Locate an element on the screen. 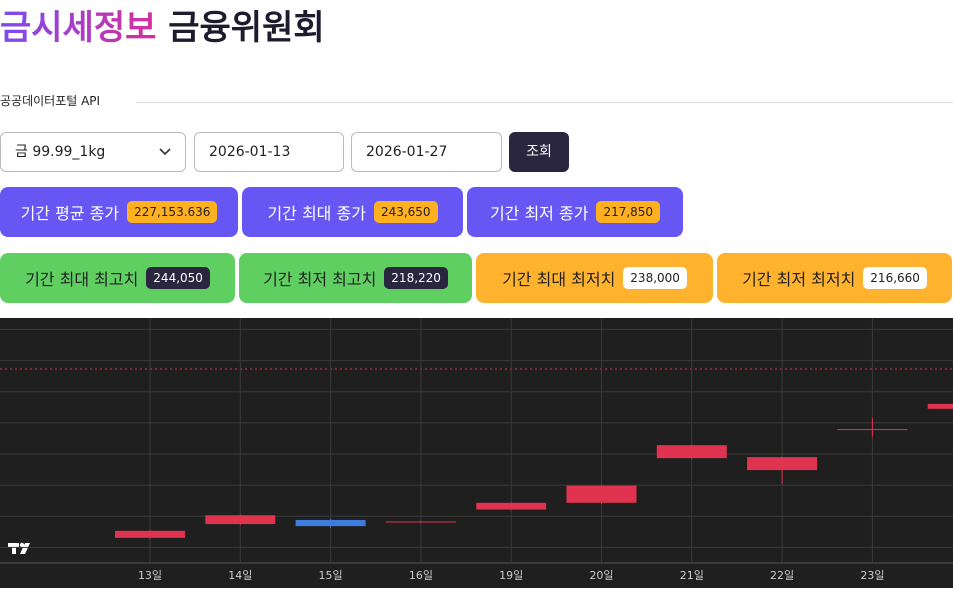  stat-value: 238,000 is located at coordinates (655, 278).